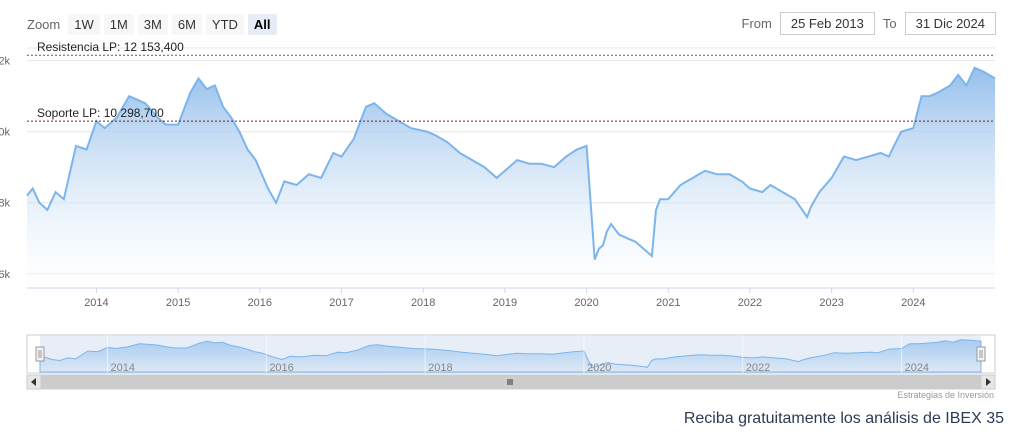 Image resolution: width=1014 pixels, height=435 pixels. What do you see at coordinates (505, 303) in the screenshot?
I see `x-tick-label: 2019` at bounding box center [505, 303].